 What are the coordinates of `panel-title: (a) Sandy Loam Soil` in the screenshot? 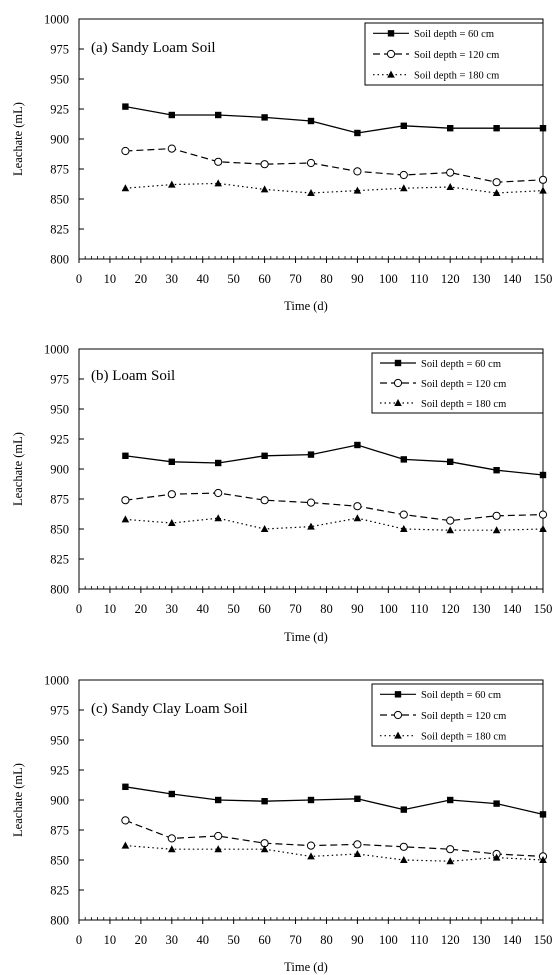 It's located at (153, 48).